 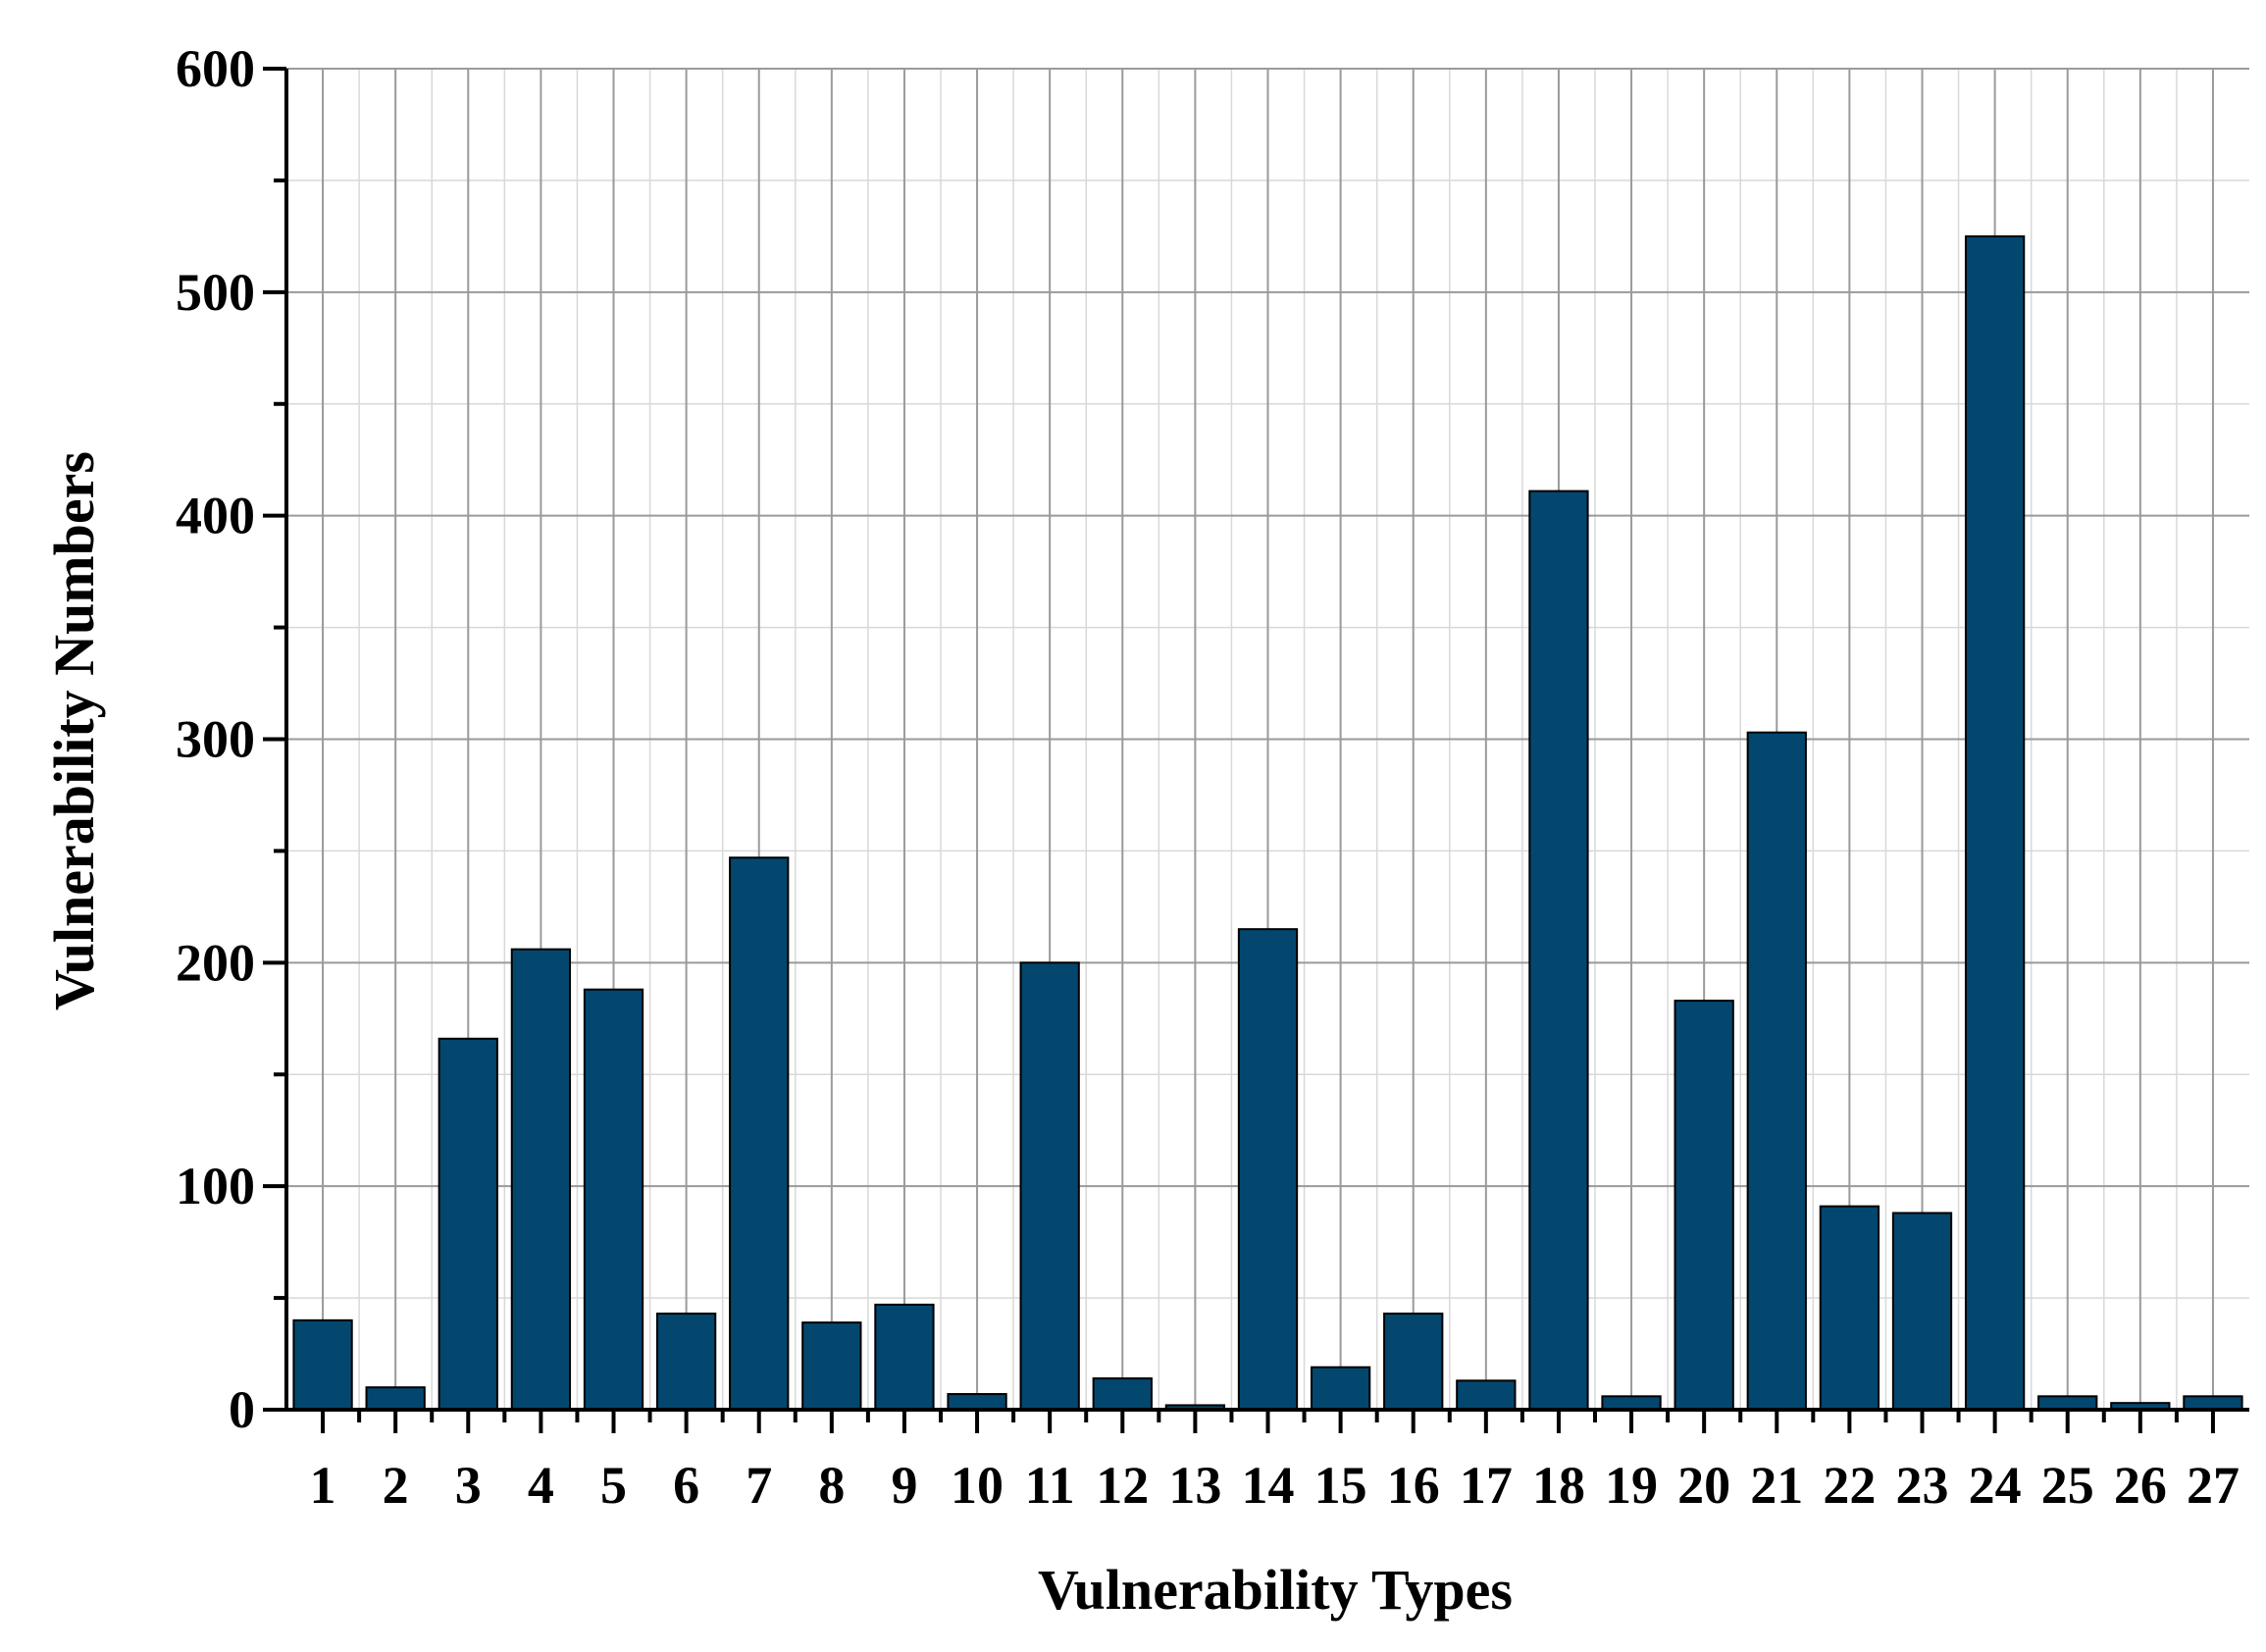 I want to click on y-axis-title: Vulnerability Numbers, so click(x=74, y=730).